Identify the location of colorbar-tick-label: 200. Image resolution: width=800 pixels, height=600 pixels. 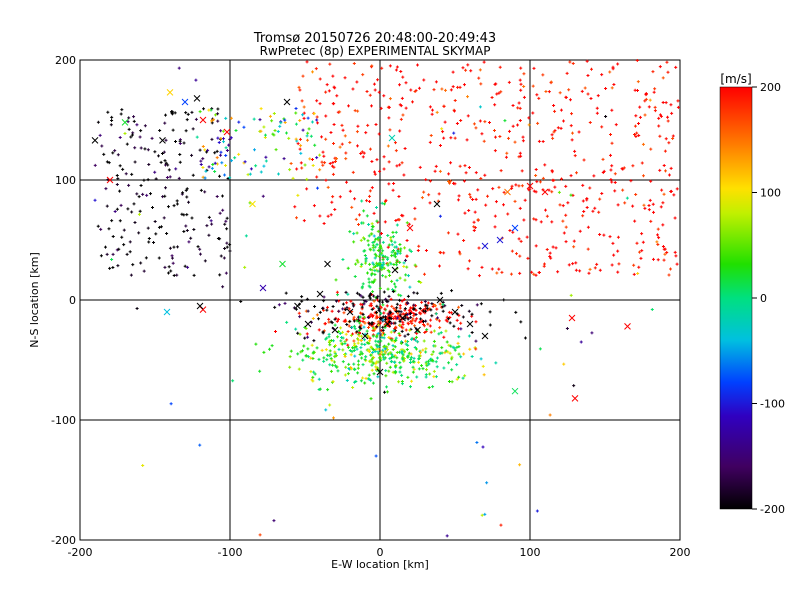
(770, 87).